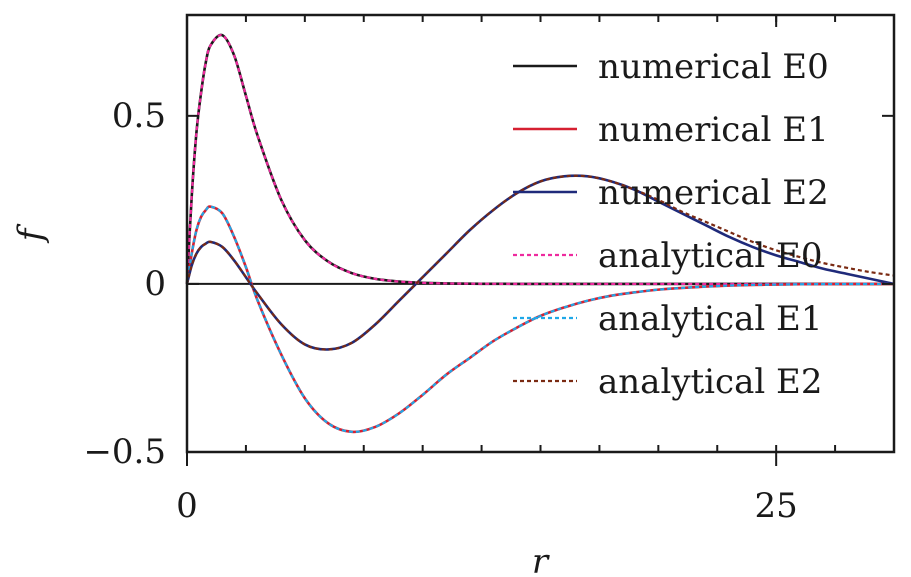  Describe the element at coordinates (541, 559) in the screenshot. I see `x-axis-label: r` at that location.